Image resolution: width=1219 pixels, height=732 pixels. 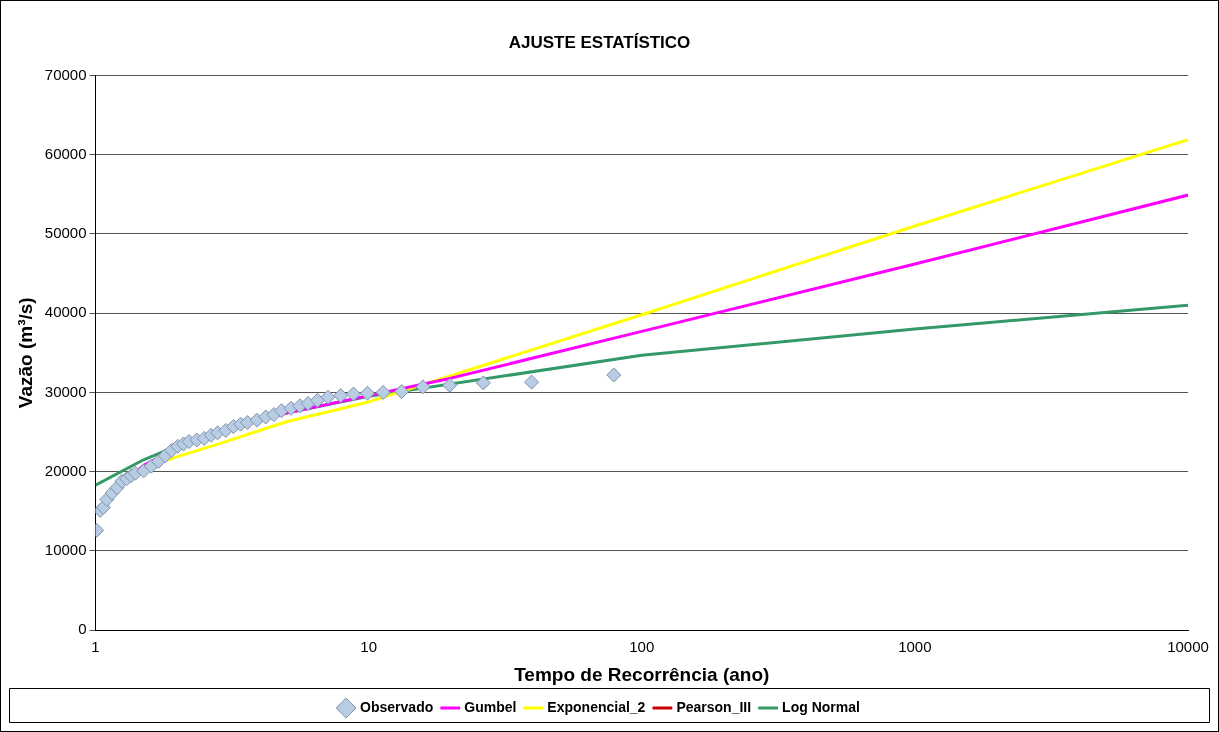 What do you see at coordinates (642, 674) in the screenshot?
I see `x-axis-title: Tempo de Recorrência (ano)` at bounding box center [642, 674].